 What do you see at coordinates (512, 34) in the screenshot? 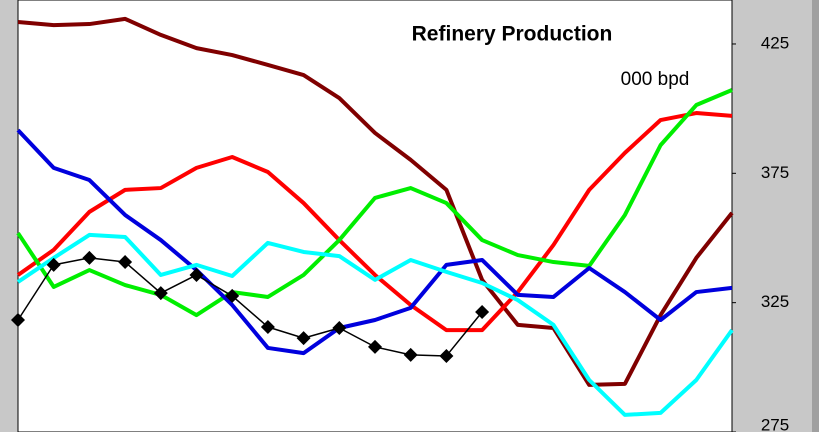
I see `chart-title: Refinery Production` at bounding box center [512, 34].